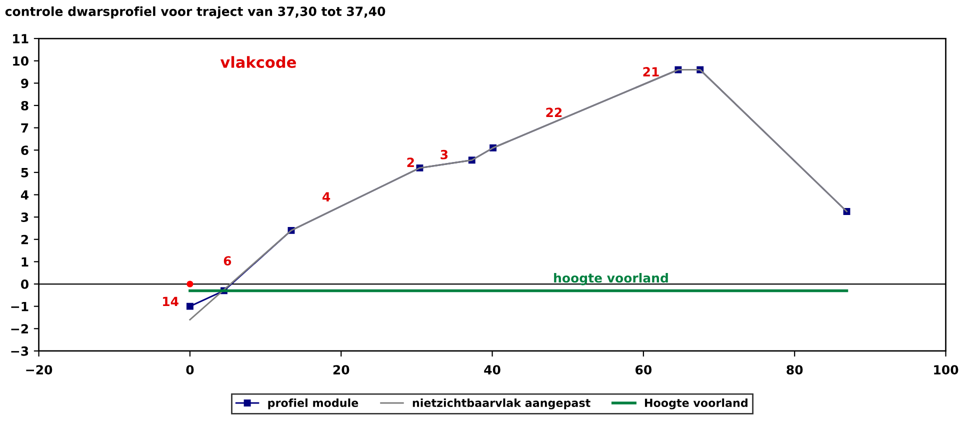 This screenshot has height=428, width=970. Describe the element at coordinates (444, 155) in the screenshot. I see `annotation: 3` at that location.